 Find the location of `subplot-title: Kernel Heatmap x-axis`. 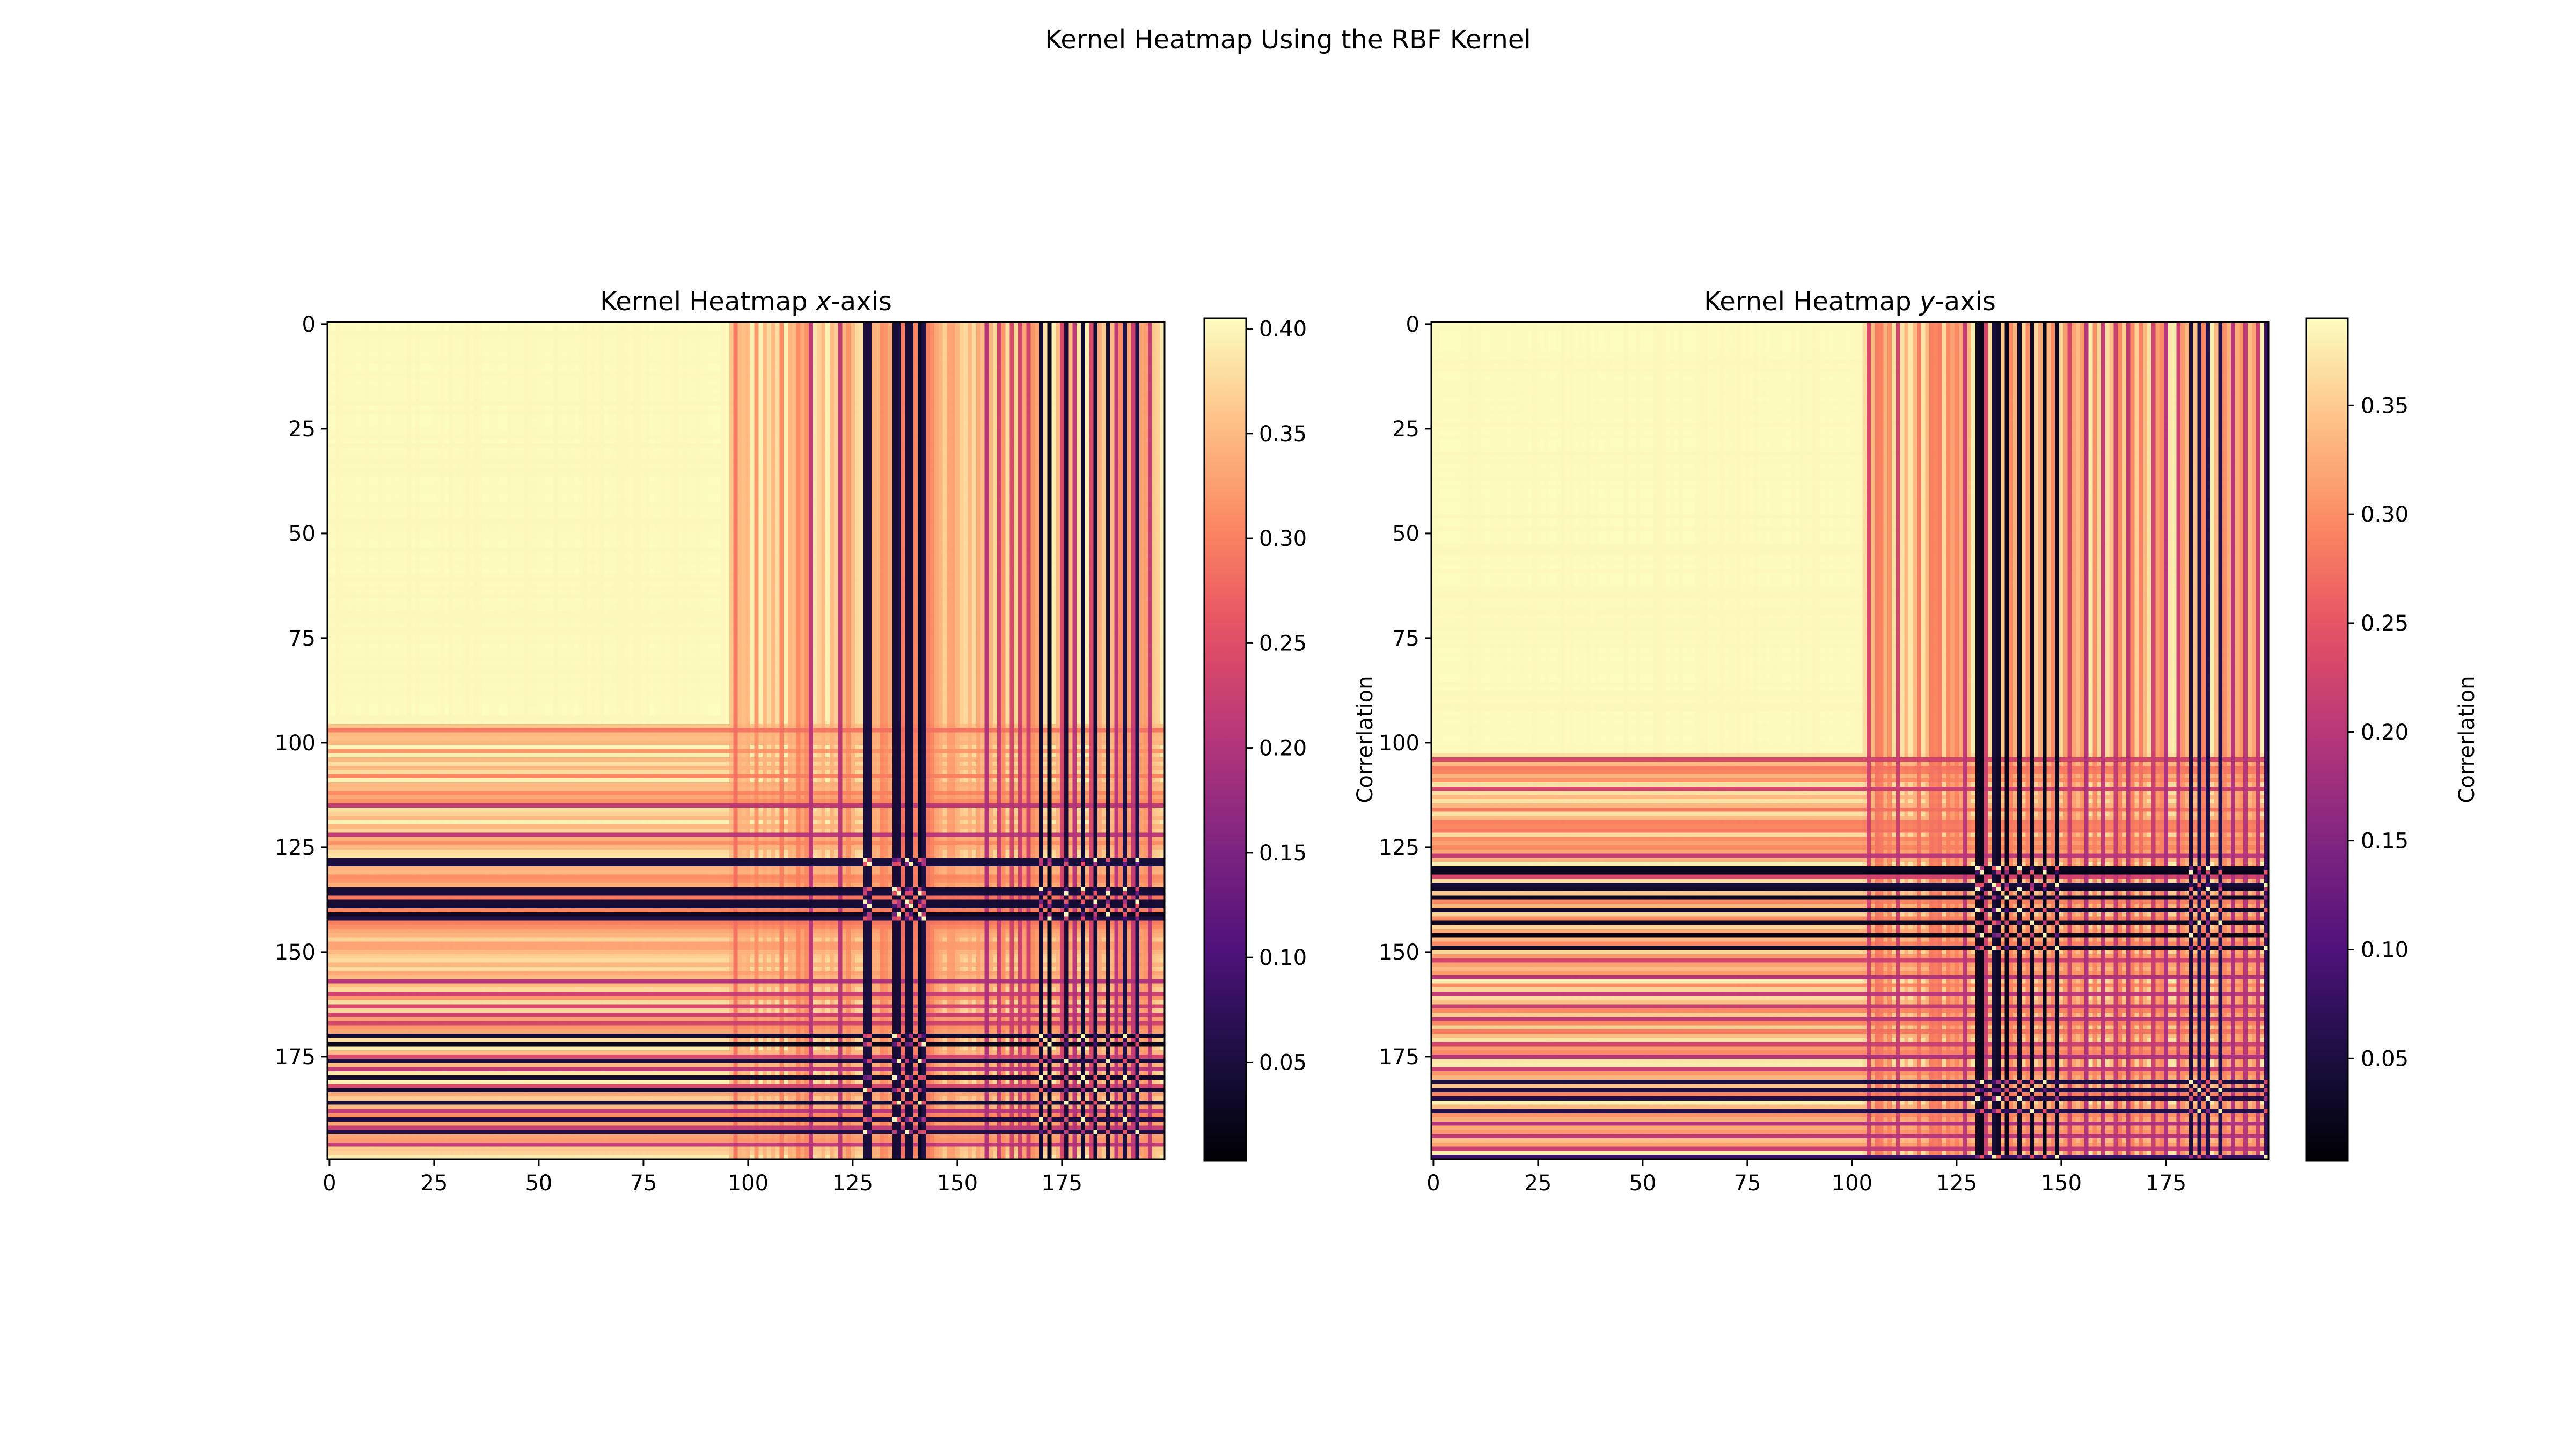

subplot-title: Kernel Heatmap x-axis is located at coordinates (746, 302).